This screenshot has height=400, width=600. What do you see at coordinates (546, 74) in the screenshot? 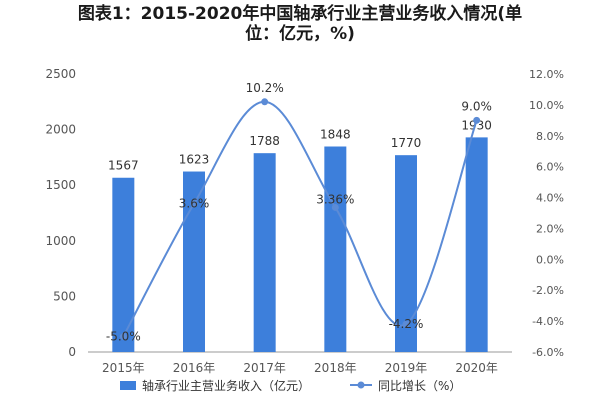
I see `y-right-tick-label: 12.0%` at bounding box center [546, 74].